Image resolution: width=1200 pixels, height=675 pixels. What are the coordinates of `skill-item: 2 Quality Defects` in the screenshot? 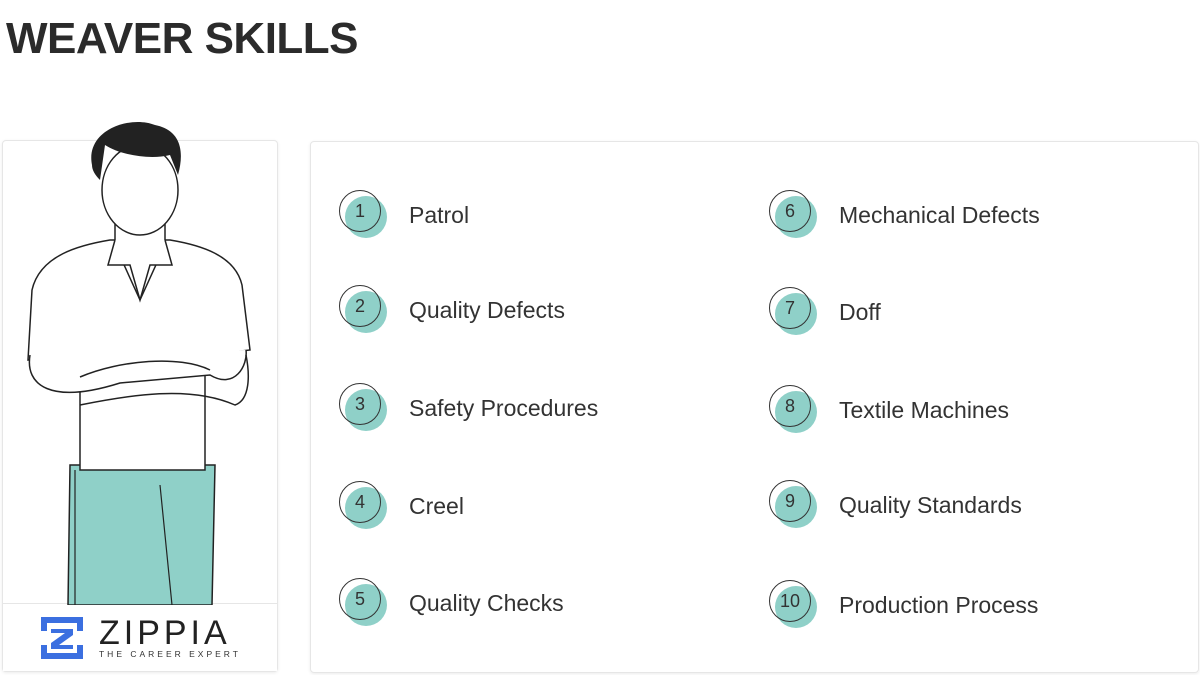 It's located at (452, 310).